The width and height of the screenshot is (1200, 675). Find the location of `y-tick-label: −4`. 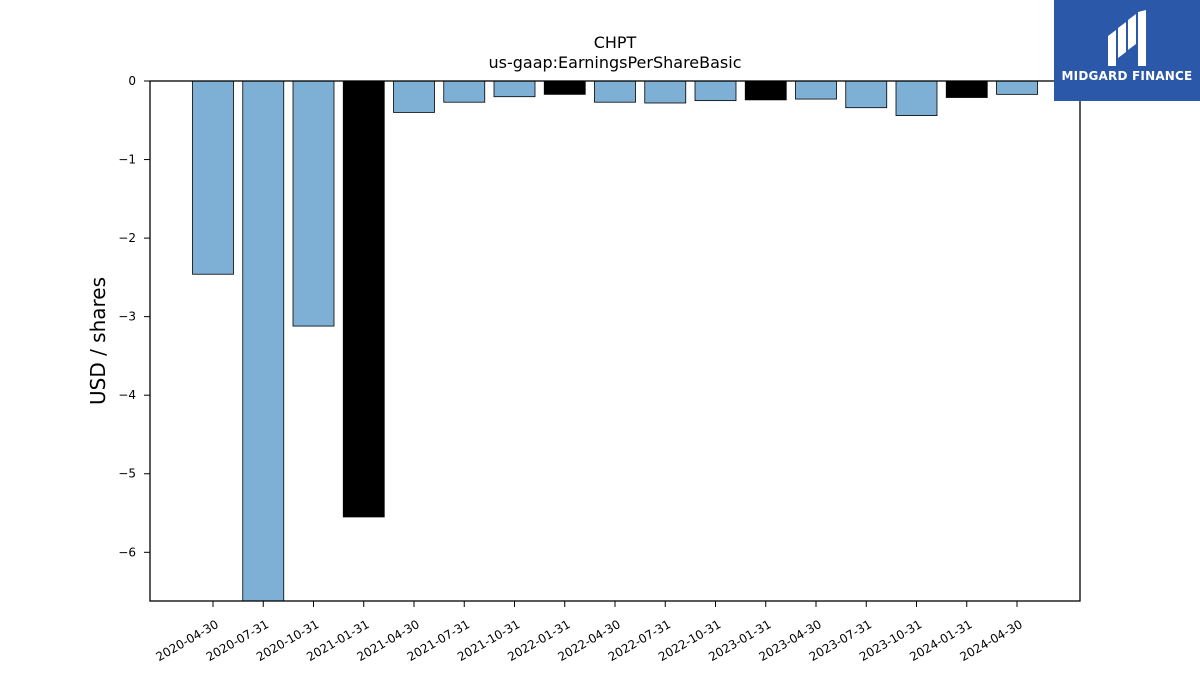

y-tick-label: −4 is located at coordinates (127, 395).